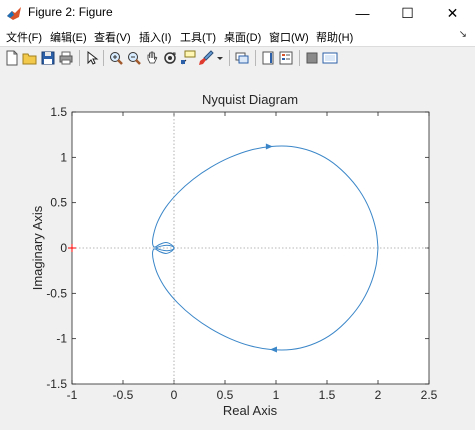  Describe the element at coordinates (429, 395) in the screenshot. I see `x-tick-label: 2.5` at that location.